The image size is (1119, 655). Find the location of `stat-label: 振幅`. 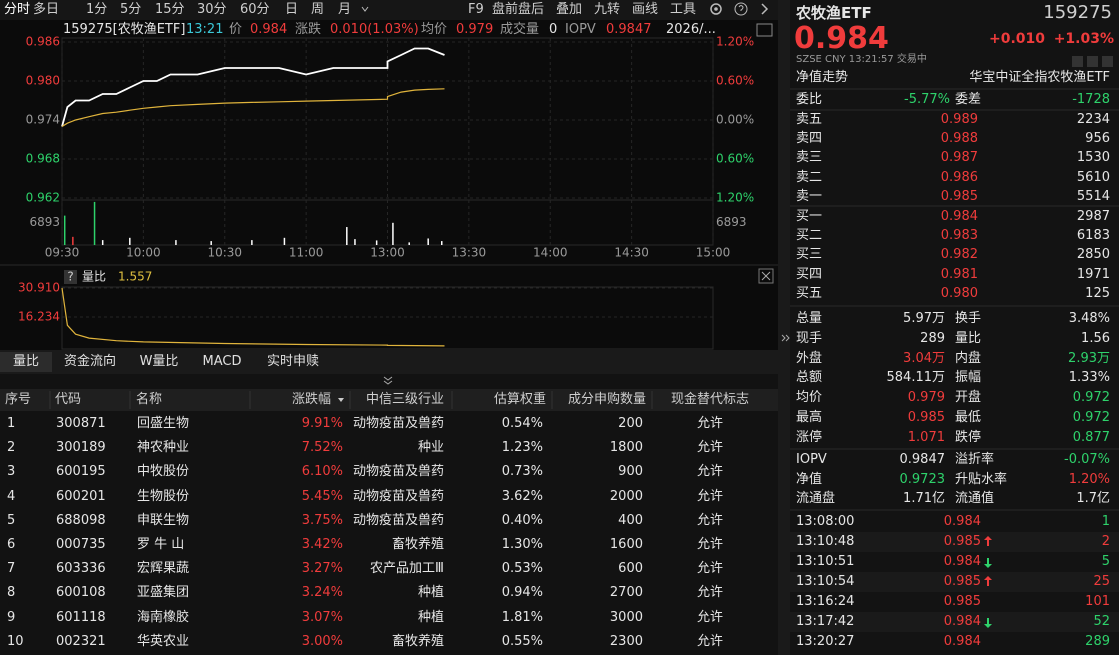

stat-label: 振幅 is located at coordinates (968, 378).